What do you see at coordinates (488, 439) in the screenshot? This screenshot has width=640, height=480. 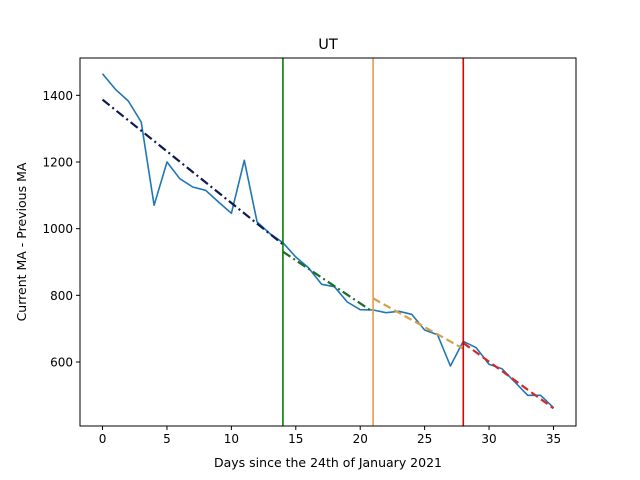 I see `x-tick-label: 30` at bounding box center [488, 439].